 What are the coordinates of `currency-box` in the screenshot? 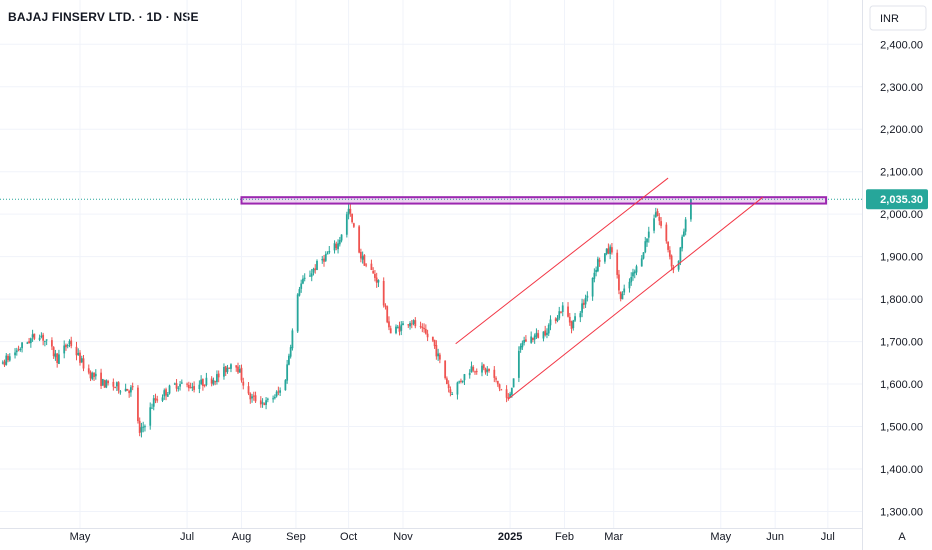 It's located at (898, 18).